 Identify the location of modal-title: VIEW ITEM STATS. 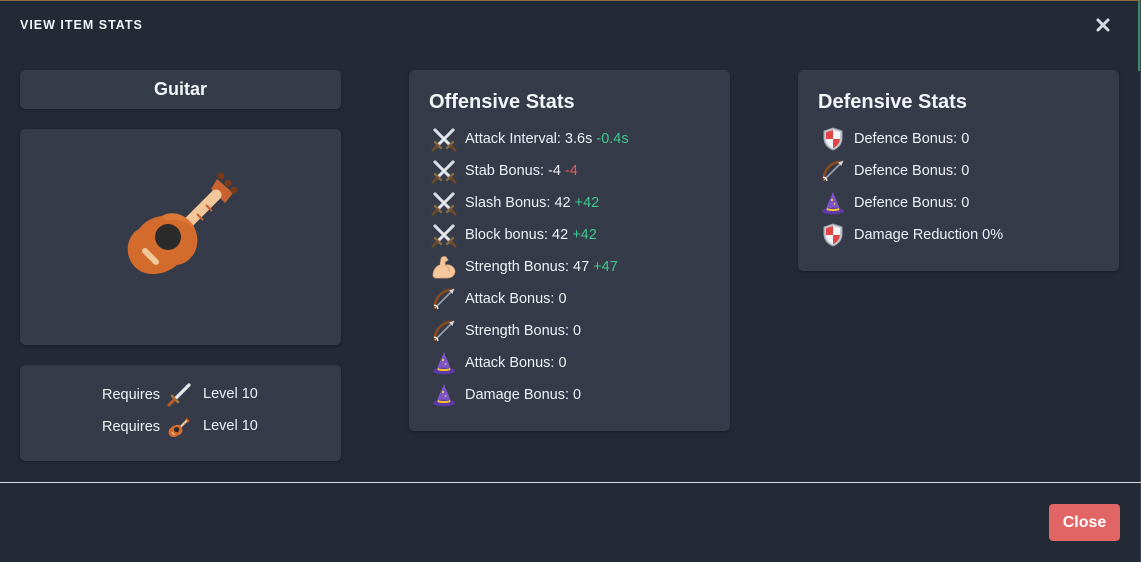
(81, 25).